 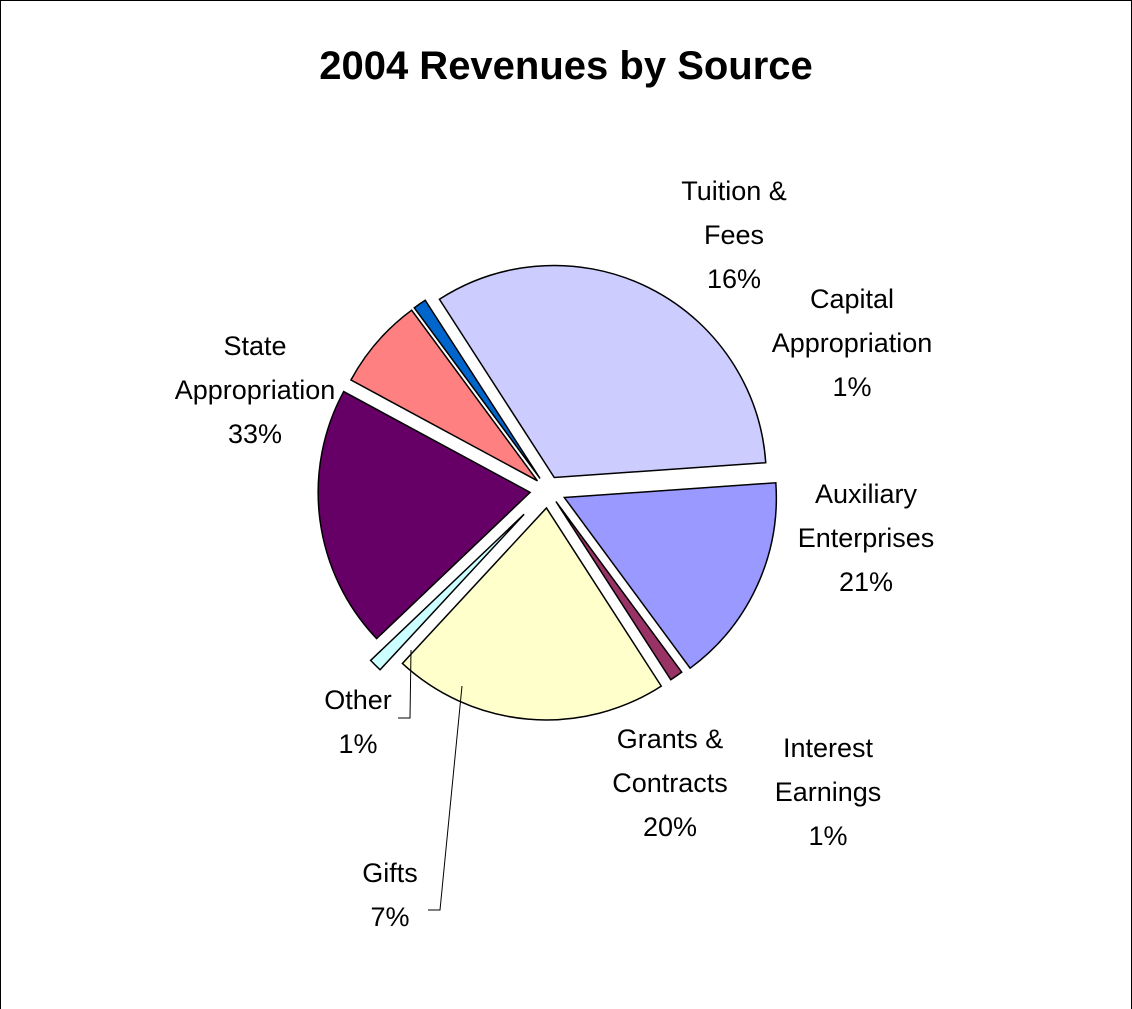 What do you see at coordinates (866, 494) in the screenshot?
I see `slice-name-line: Auxiliary` at bounding box center [866, 494].